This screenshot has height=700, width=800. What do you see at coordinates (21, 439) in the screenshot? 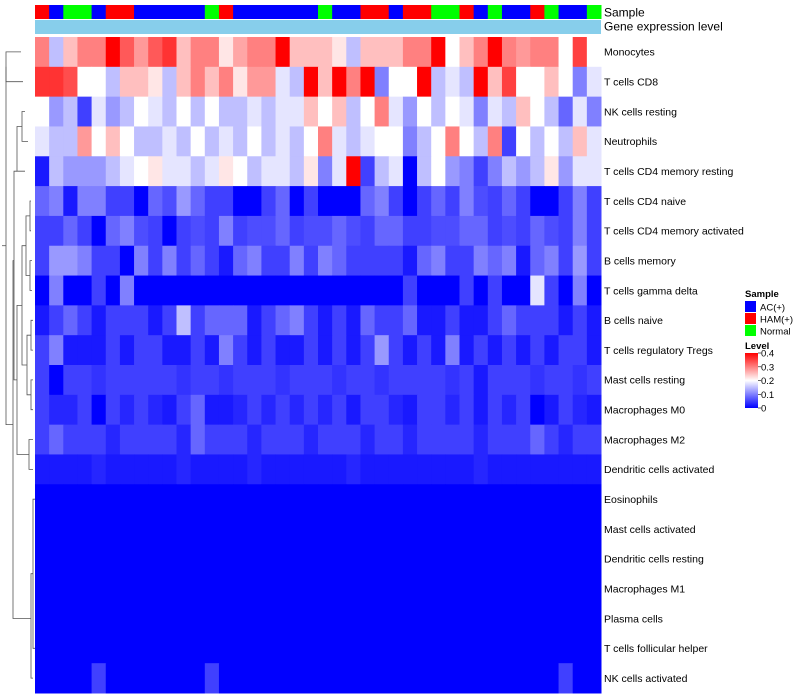
I see `dendrogram-branch` at bounding box center [21, 439].